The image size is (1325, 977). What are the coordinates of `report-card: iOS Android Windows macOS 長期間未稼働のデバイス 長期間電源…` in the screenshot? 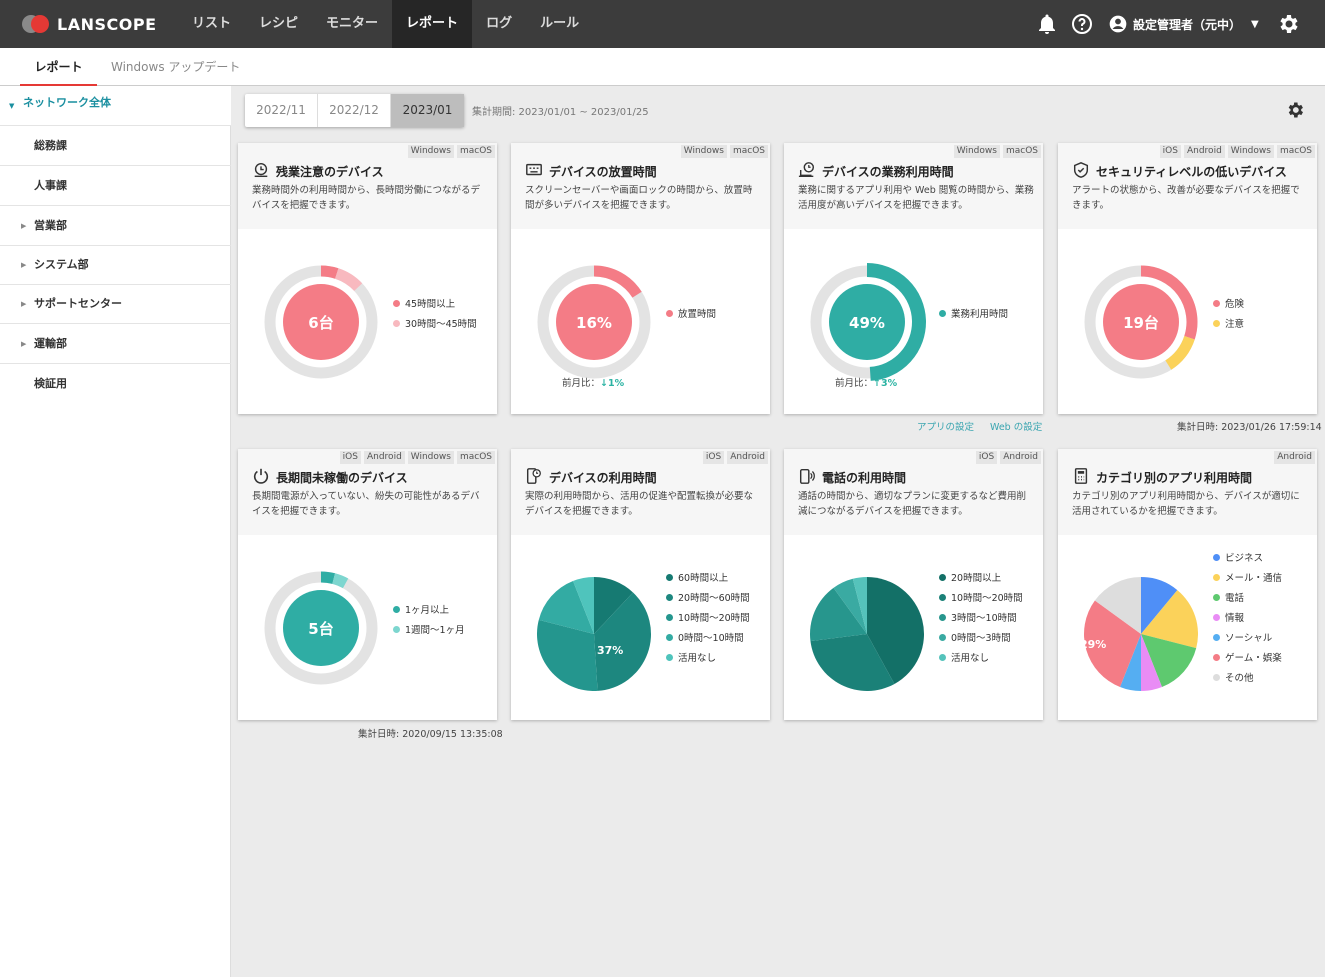 It's located at (367, 584).